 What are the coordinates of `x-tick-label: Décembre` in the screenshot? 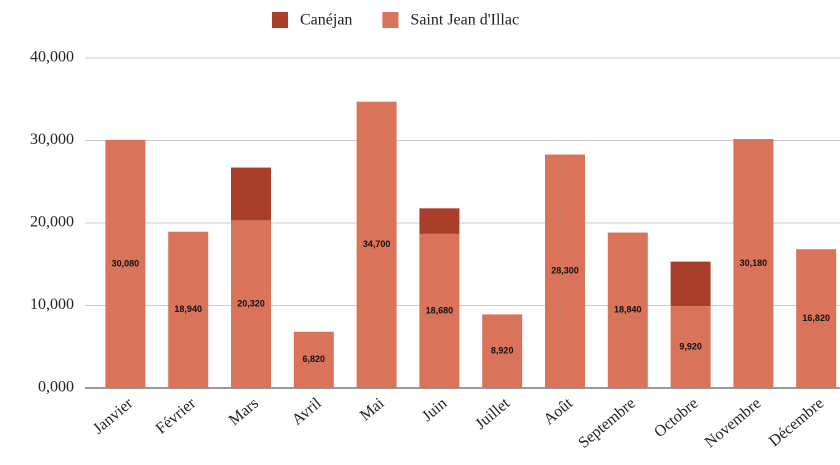 It's located at (796, 422).